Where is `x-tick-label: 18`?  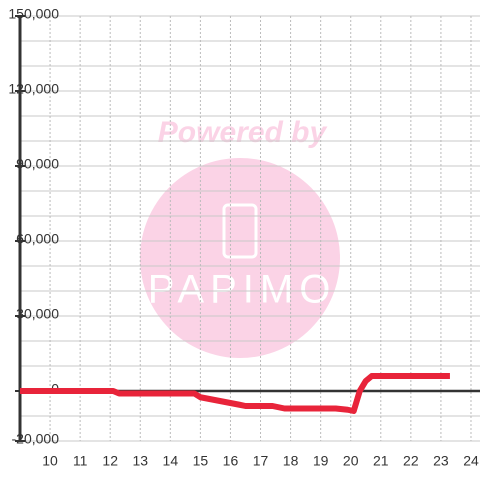 x-tick-label: 18 is located at coordinates (291, 461).